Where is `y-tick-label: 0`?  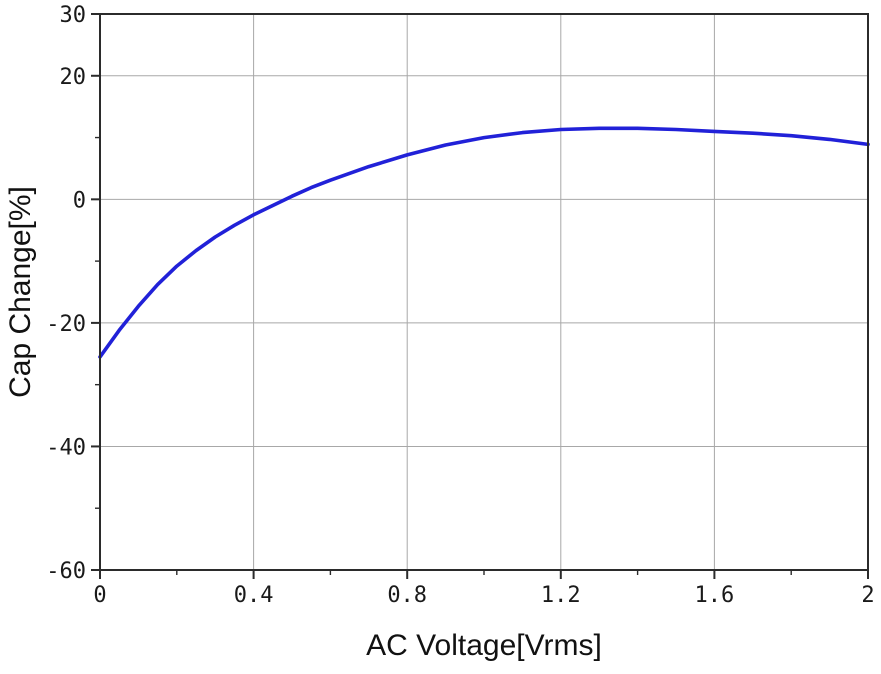 y-tick-label: 0 is located at coordinates (79, 200).